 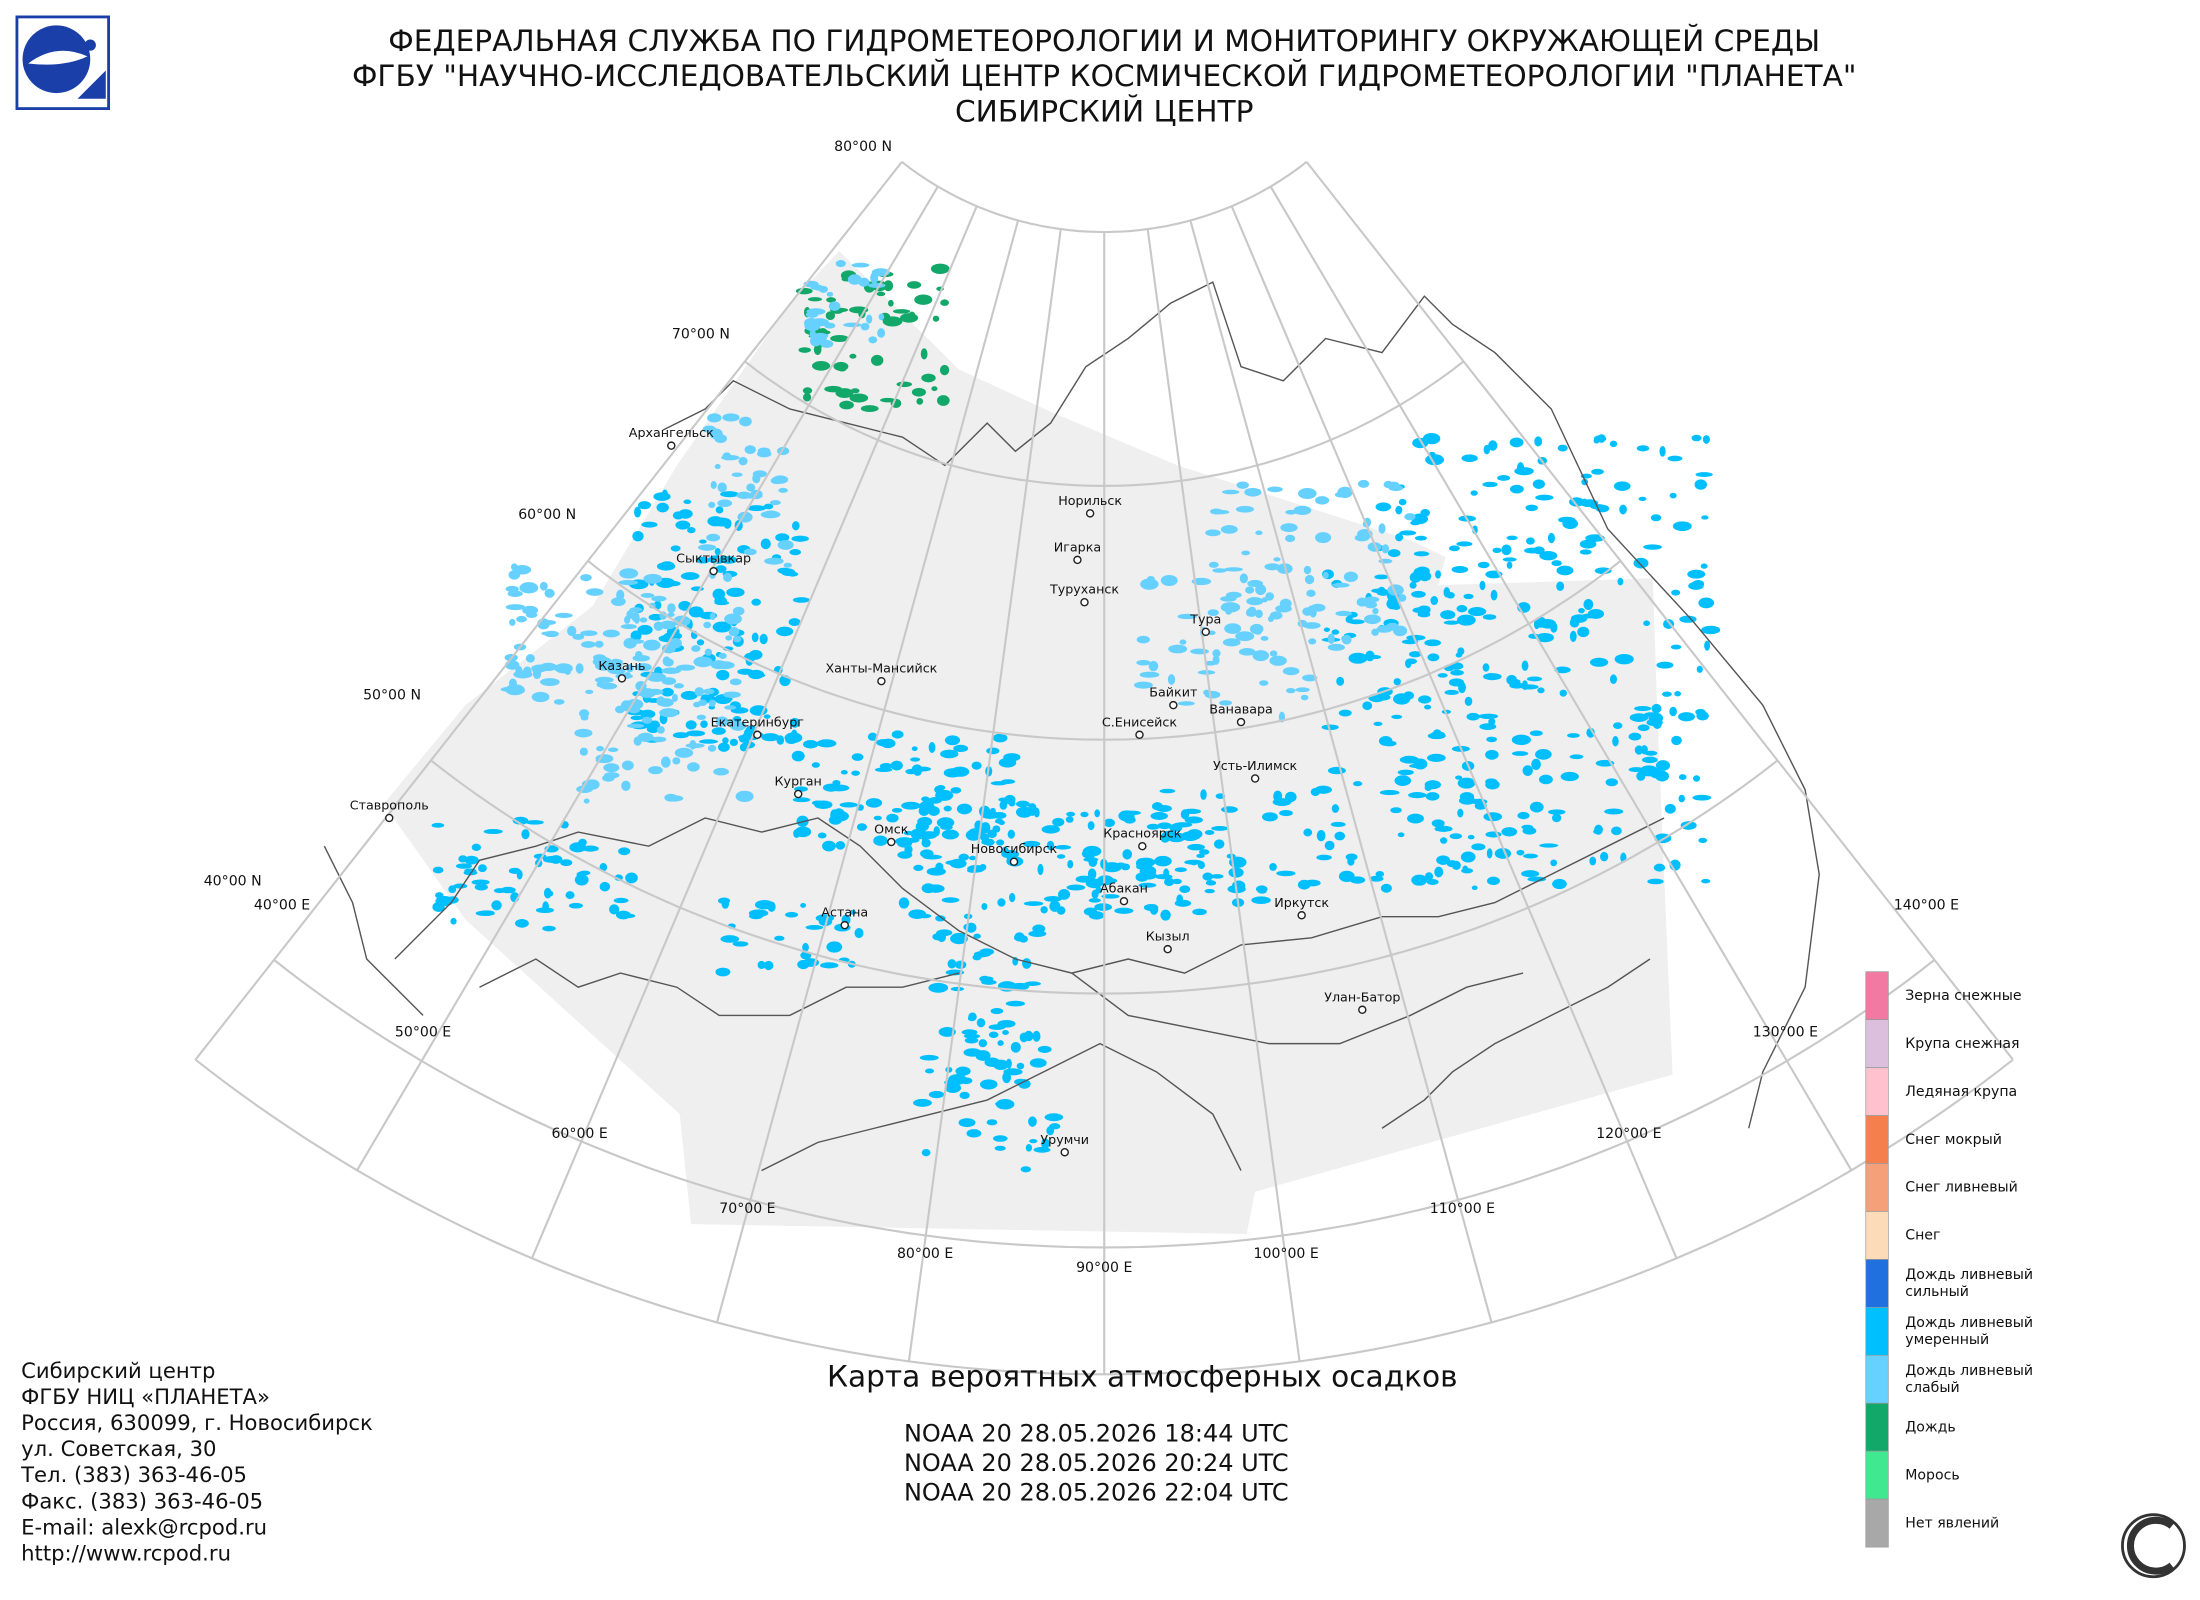 I want to click on city-label: Байкит, so click(x=1173, y=692).